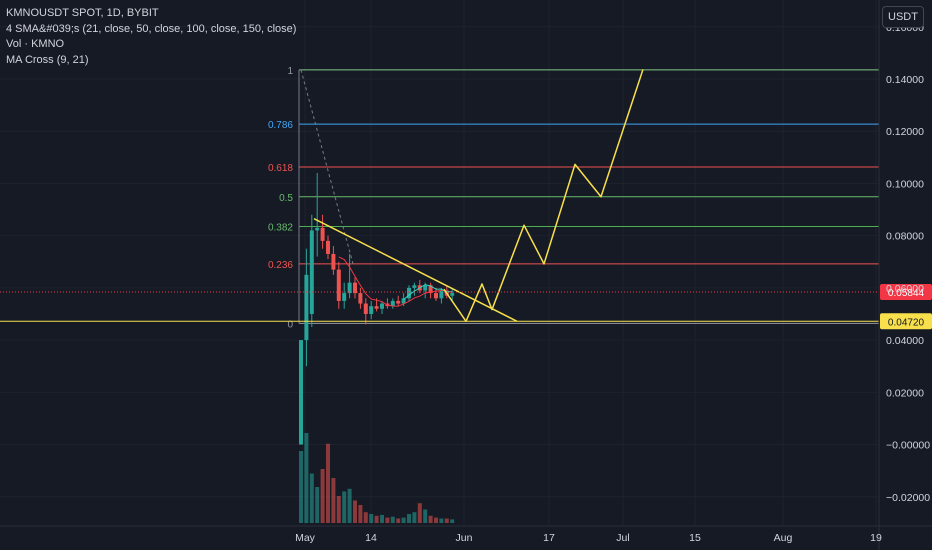  I want to click on time-tick-label: May, so click(305, 538).